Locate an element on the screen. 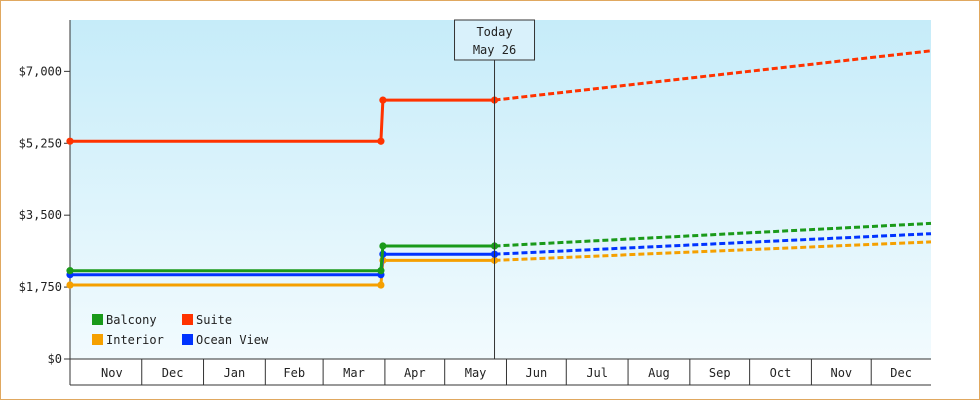 This screenshot has height=400, width=980. legend-swatch-suite is located at coordinates (187, 319).